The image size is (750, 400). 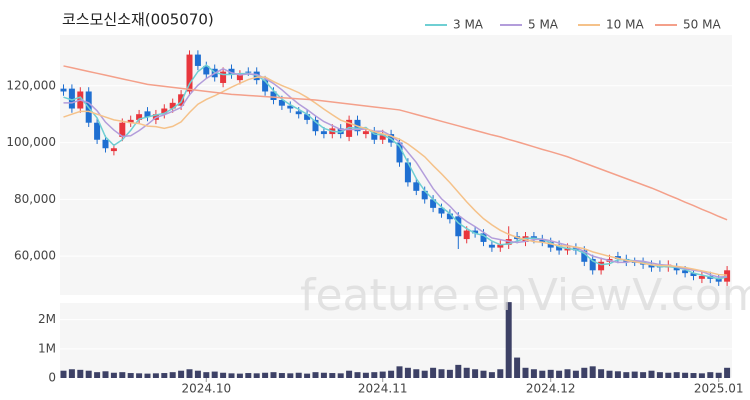 I want to click on watermark: feature.enViewV.com, so click(x=525, y=295).